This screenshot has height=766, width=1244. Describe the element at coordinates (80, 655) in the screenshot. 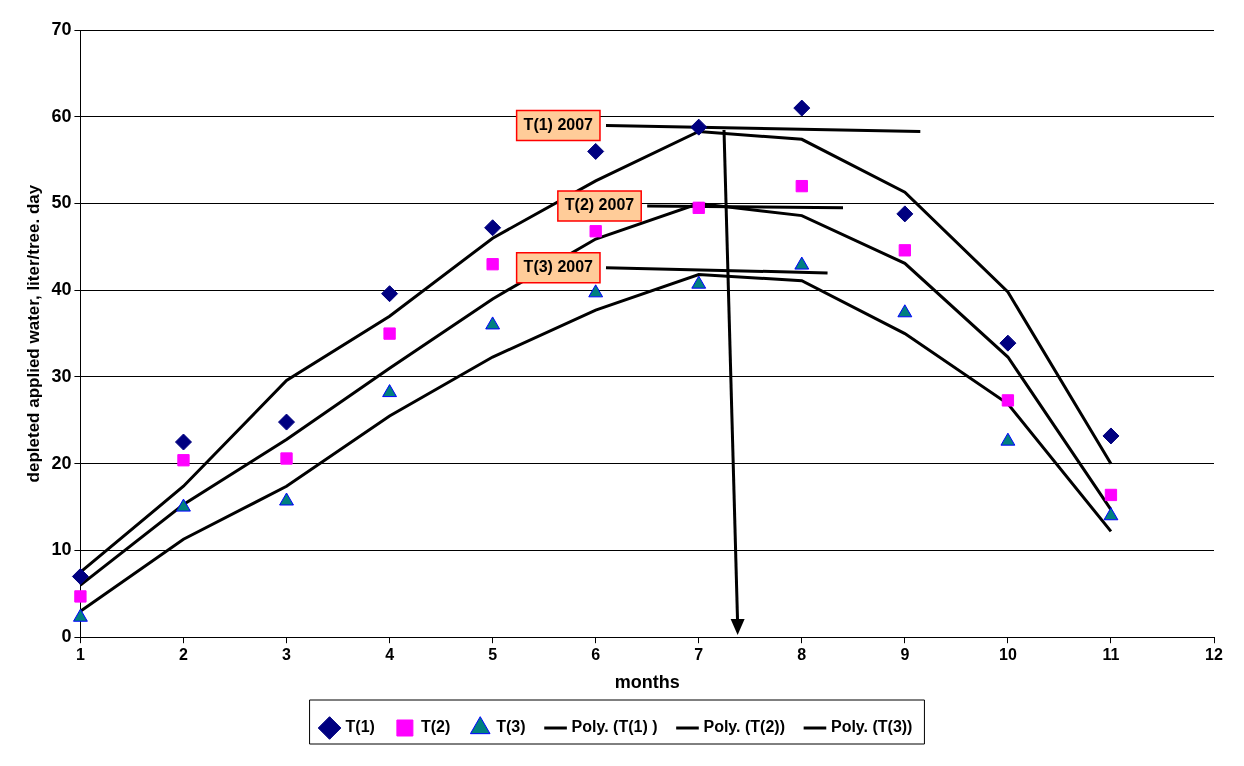

I see `x-tick-label: 1` at that location.